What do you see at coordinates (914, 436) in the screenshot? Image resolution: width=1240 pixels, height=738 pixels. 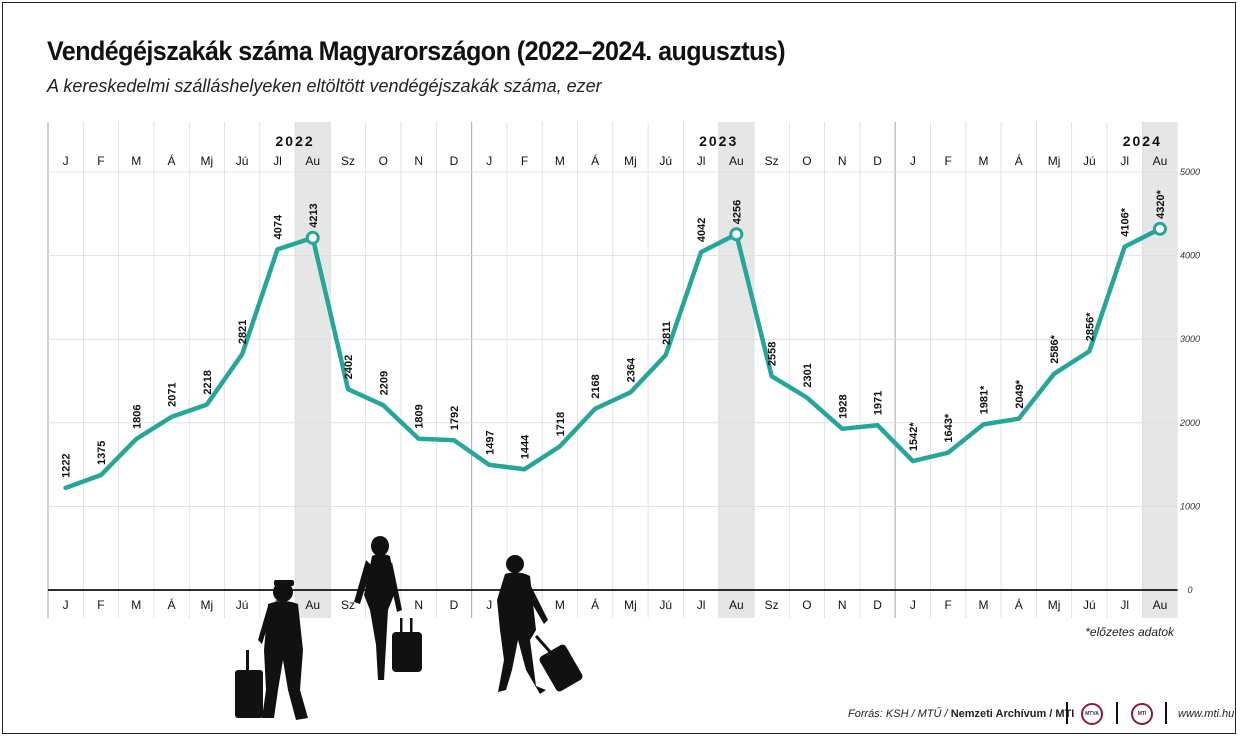 I see `data-label: 1542*` at bounding box center [914, 436].